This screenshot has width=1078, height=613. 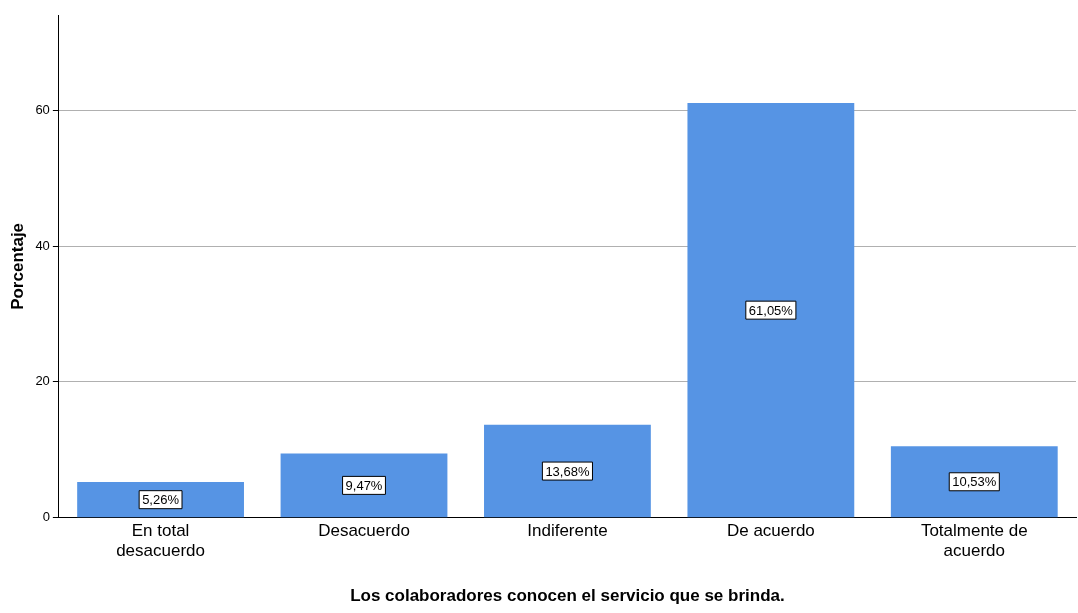 What do you see at coordinates (42, 245) in the screenshot?
I see `y-tick-label: 40` at bounding box center [42, 245].